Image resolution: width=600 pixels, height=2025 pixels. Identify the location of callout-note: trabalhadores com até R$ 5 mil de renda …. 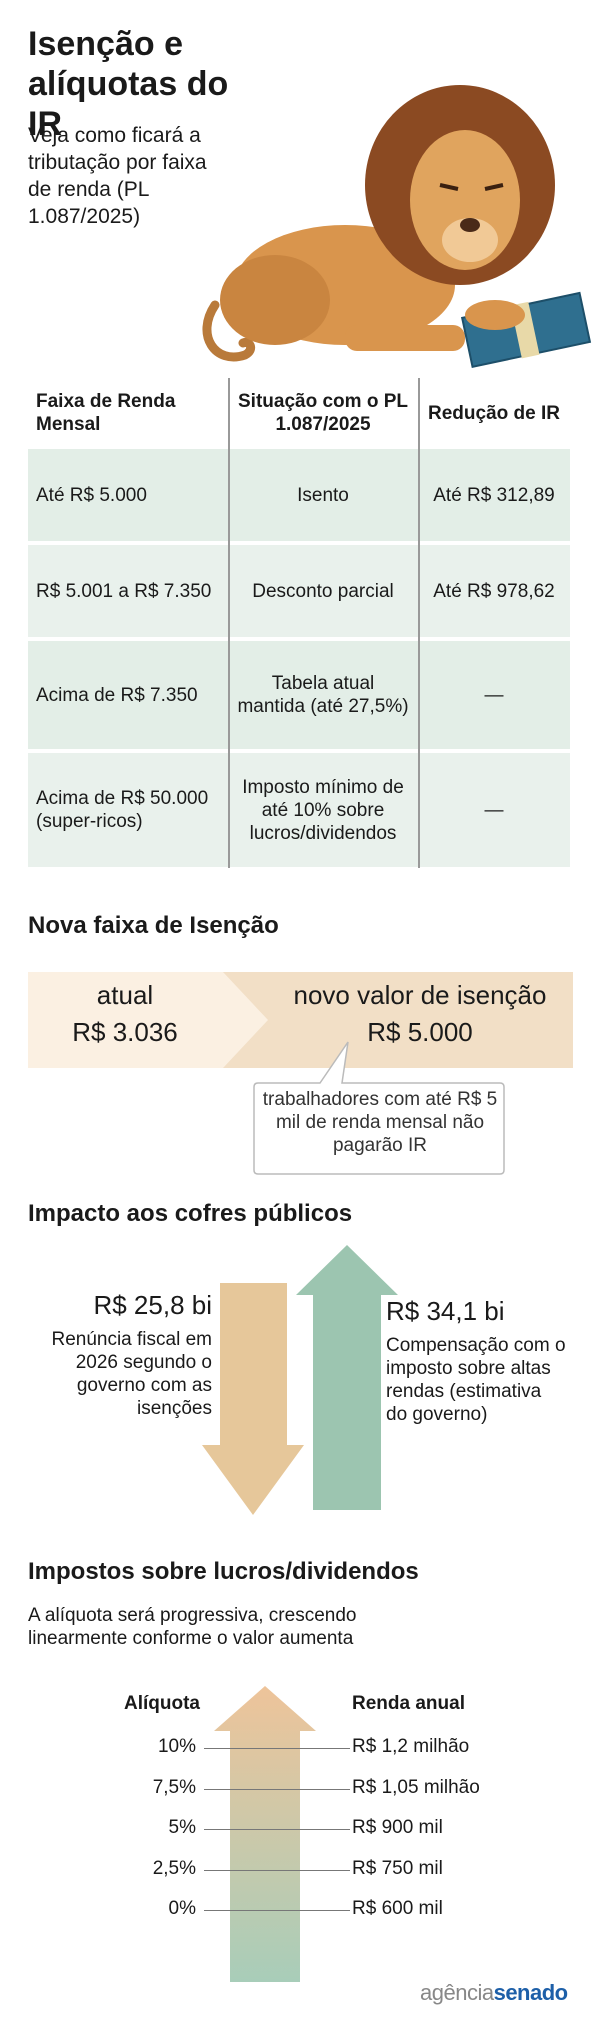
(380, 1122).